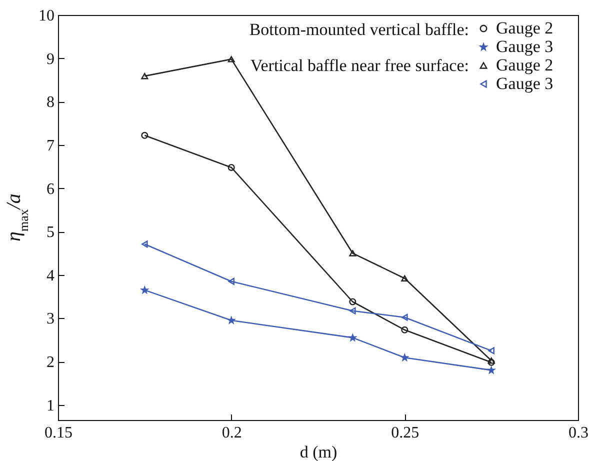 This screenshot has height=461, width=593. What do you see at coordinates (50, 233) in the screenshot?
I see `y-tick-label: 5` at bounding box center [50, 233].